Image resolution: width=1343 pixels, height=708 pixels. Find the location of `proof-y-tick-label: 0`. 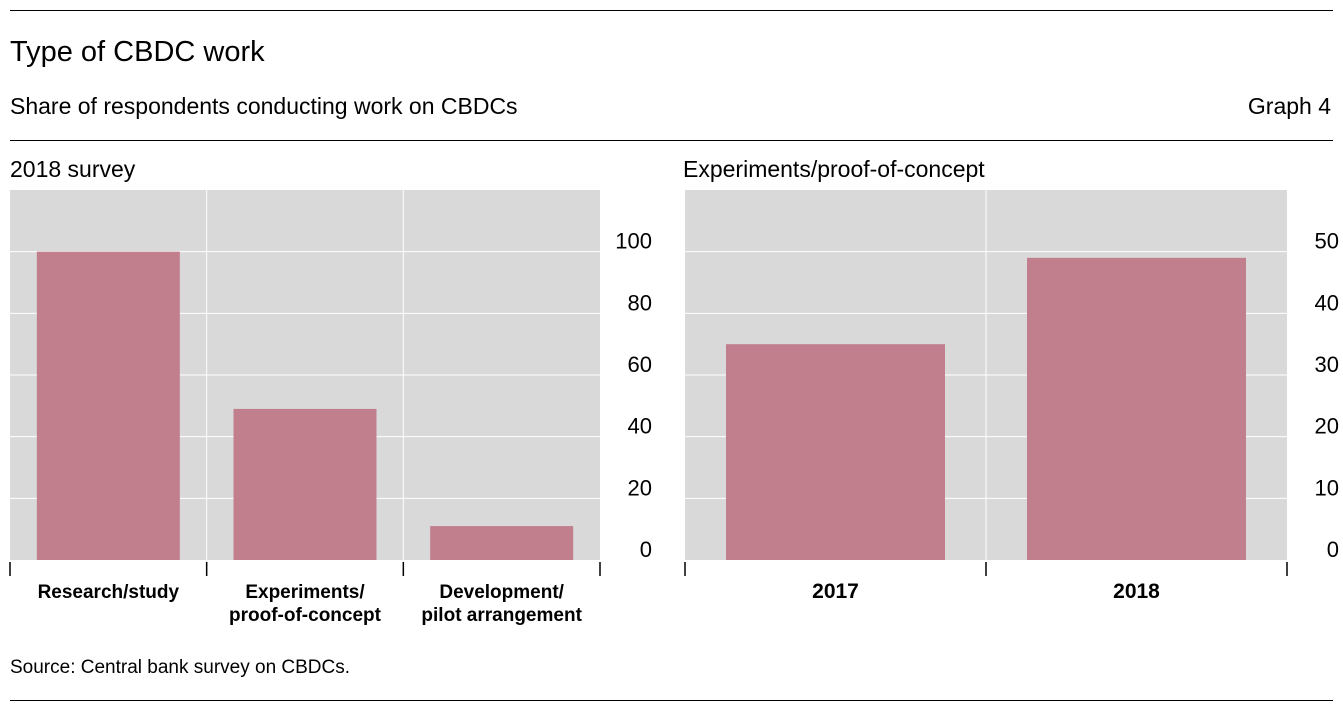

proof-y-tick-label: 0 is located at coordinates (1333, 549).